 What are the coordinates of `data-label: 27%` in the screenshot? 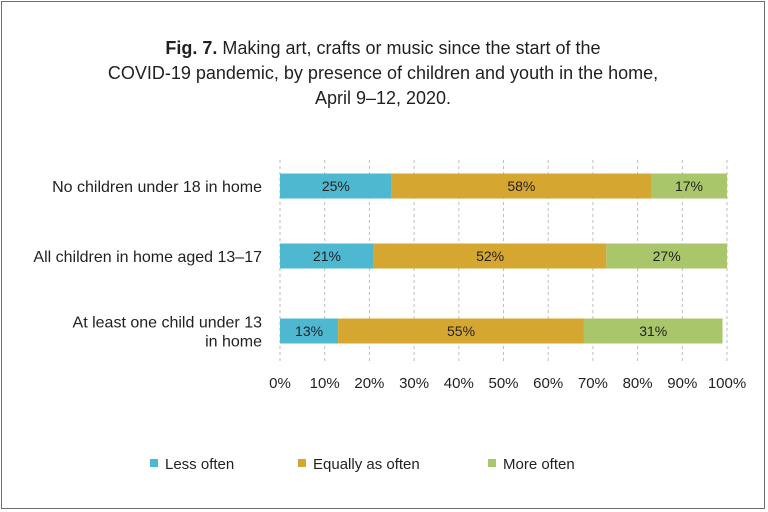 It's located at (667, 256).